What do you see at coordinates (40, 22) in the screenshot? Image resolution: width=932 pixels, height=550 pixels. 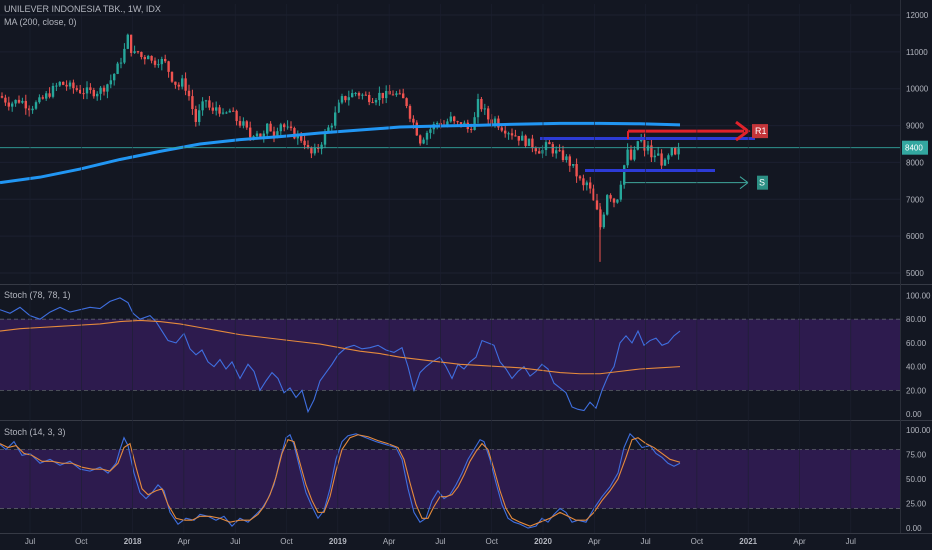 I see `ma-legend: MA (200, close, 0)` at bounding box center [40, 22].